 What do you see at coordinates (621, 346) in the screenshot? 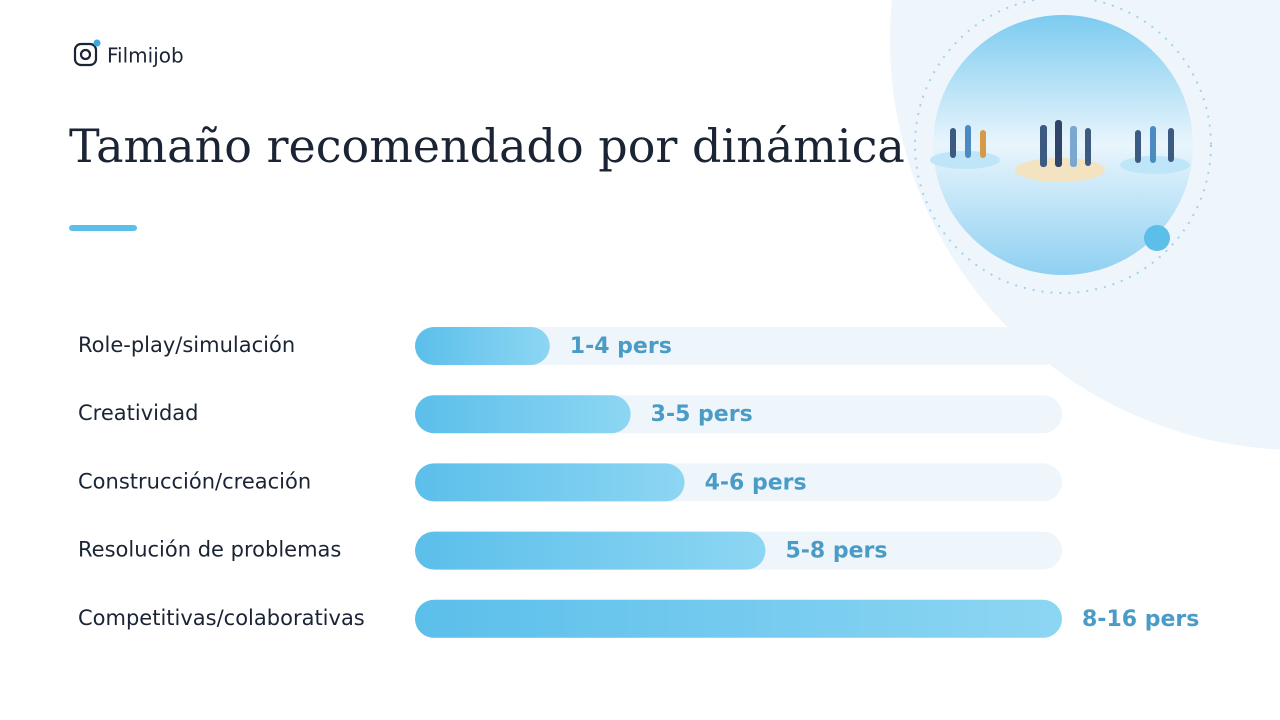
I see `value-label: 1-4 pers` at bounding box center [621, 346].